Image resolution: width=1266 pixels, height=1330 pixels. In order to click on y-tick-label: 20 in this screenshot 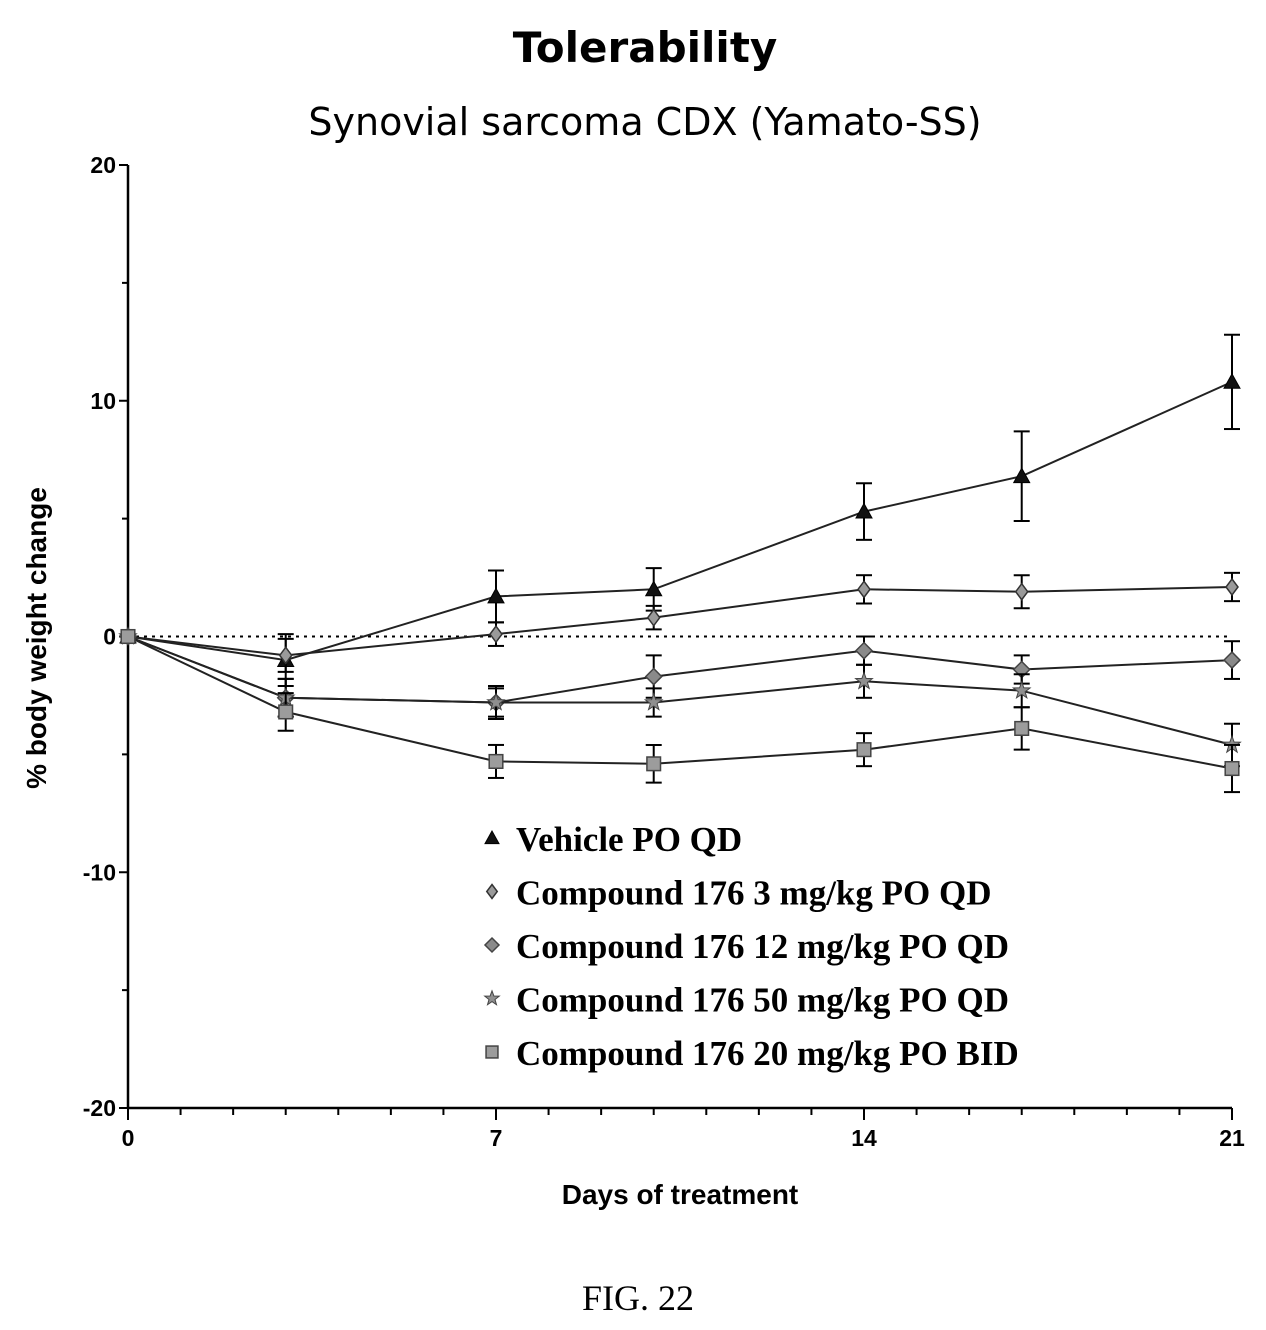, I will do `click(103, 165)`.